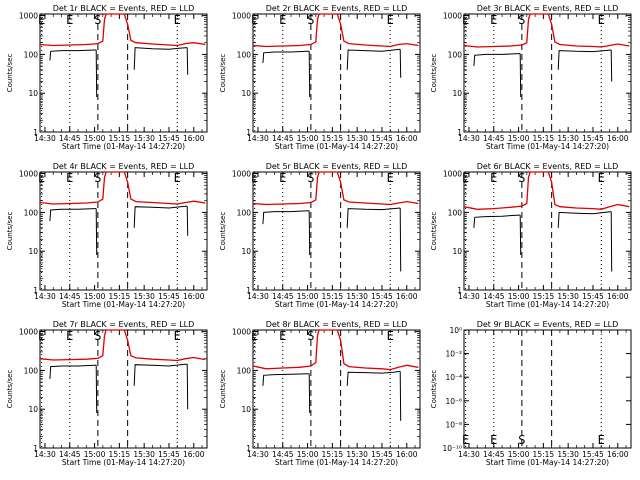 The width and height of the screenshot is (640, 480). I want to click on panel-title: Det 8r BLACK = Events, RED = LLD, so click(337, 324).